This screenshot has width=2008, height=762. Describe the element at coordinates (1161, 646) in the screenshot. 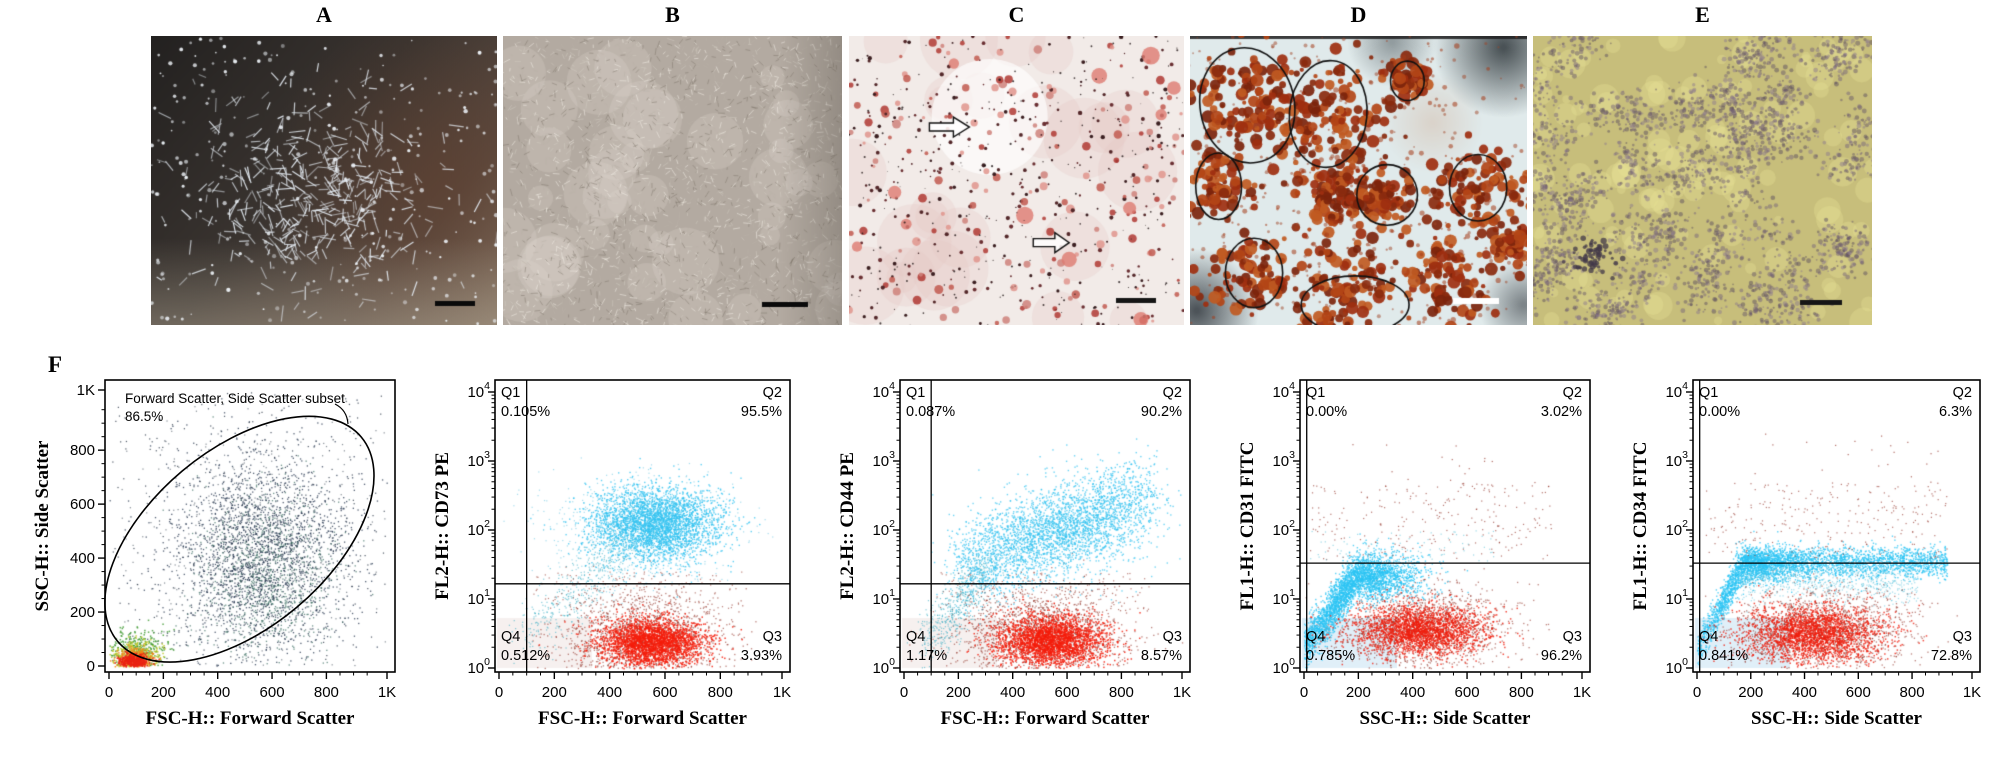

I see `quadrant-q3: Q3 8.57%` at that location.